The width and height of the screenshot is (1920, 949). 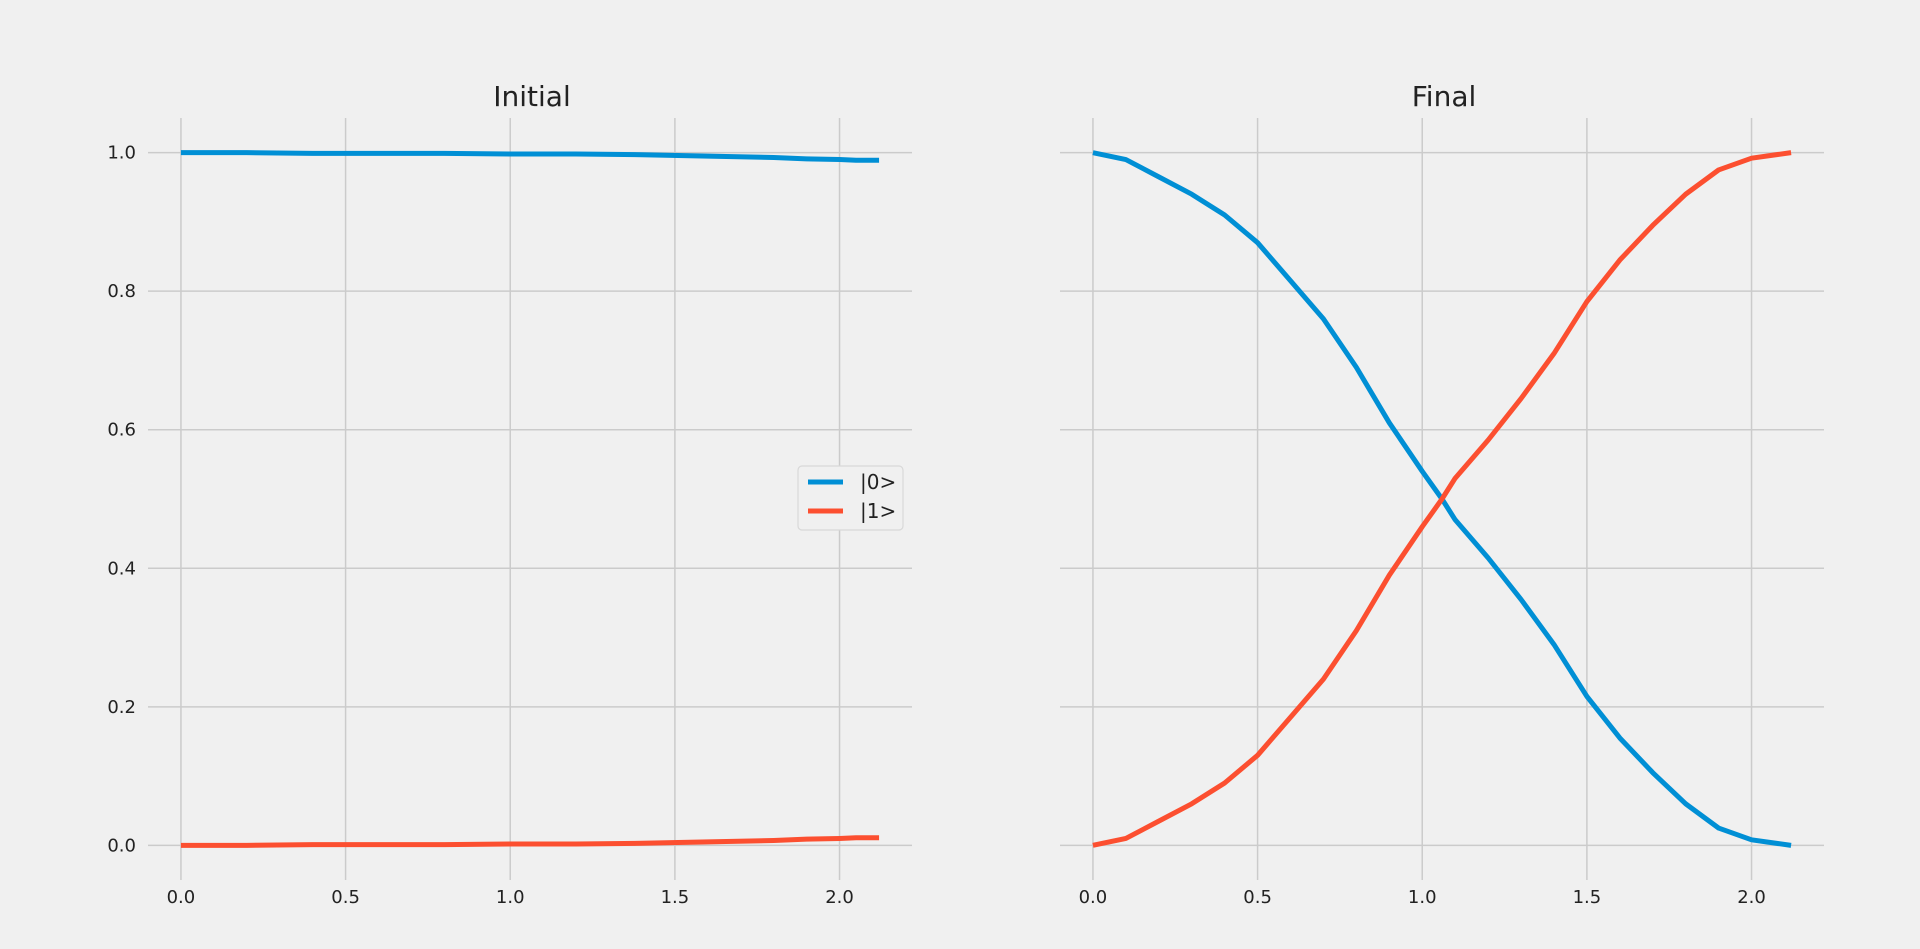 What do you see at coordinates (121, 845) in the screenshot?
I see `y-tick-label: 0.0` at bounding box center [121, 845].